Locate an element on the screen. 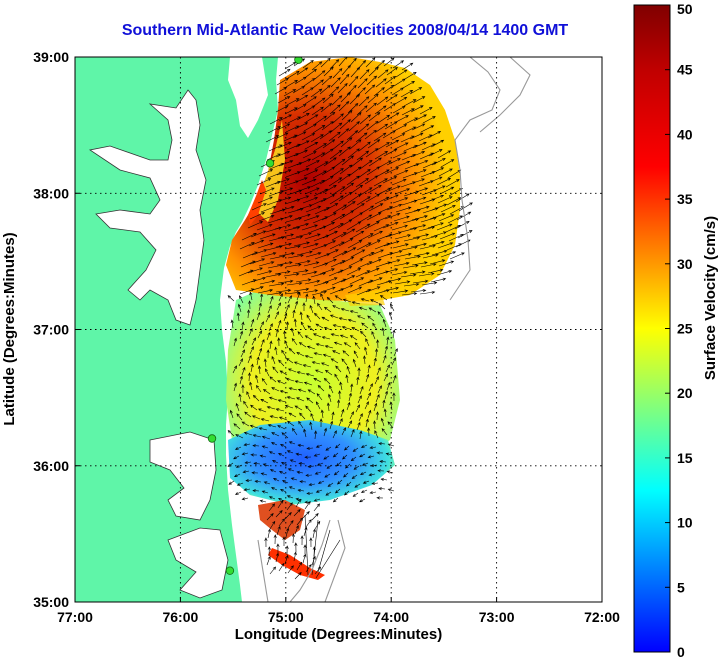 The width and height of the screenshot is (724, 659). colorbar-label: Surface Velocity (cm/s) is located at coordinates (710, 298).